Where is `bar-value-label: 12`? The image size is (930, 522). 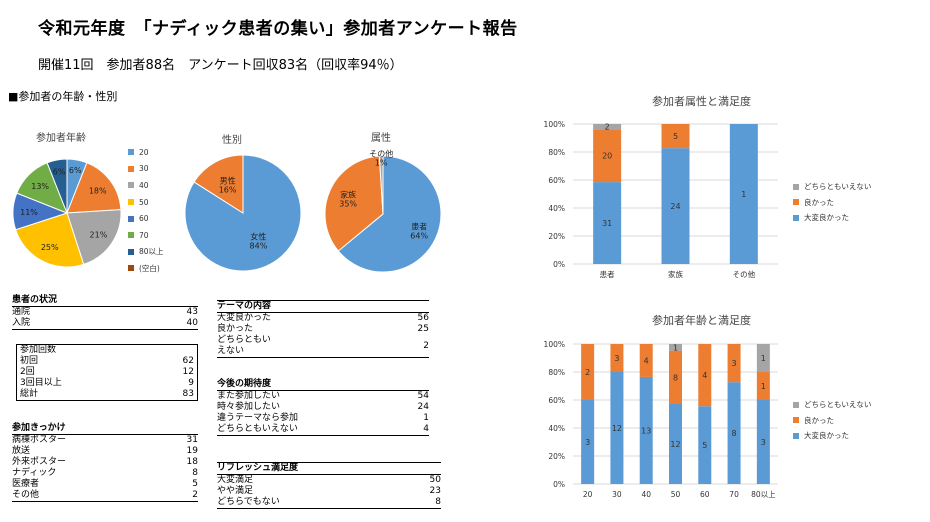 bar-value-label: 12 is located at coordinates (675, 444).